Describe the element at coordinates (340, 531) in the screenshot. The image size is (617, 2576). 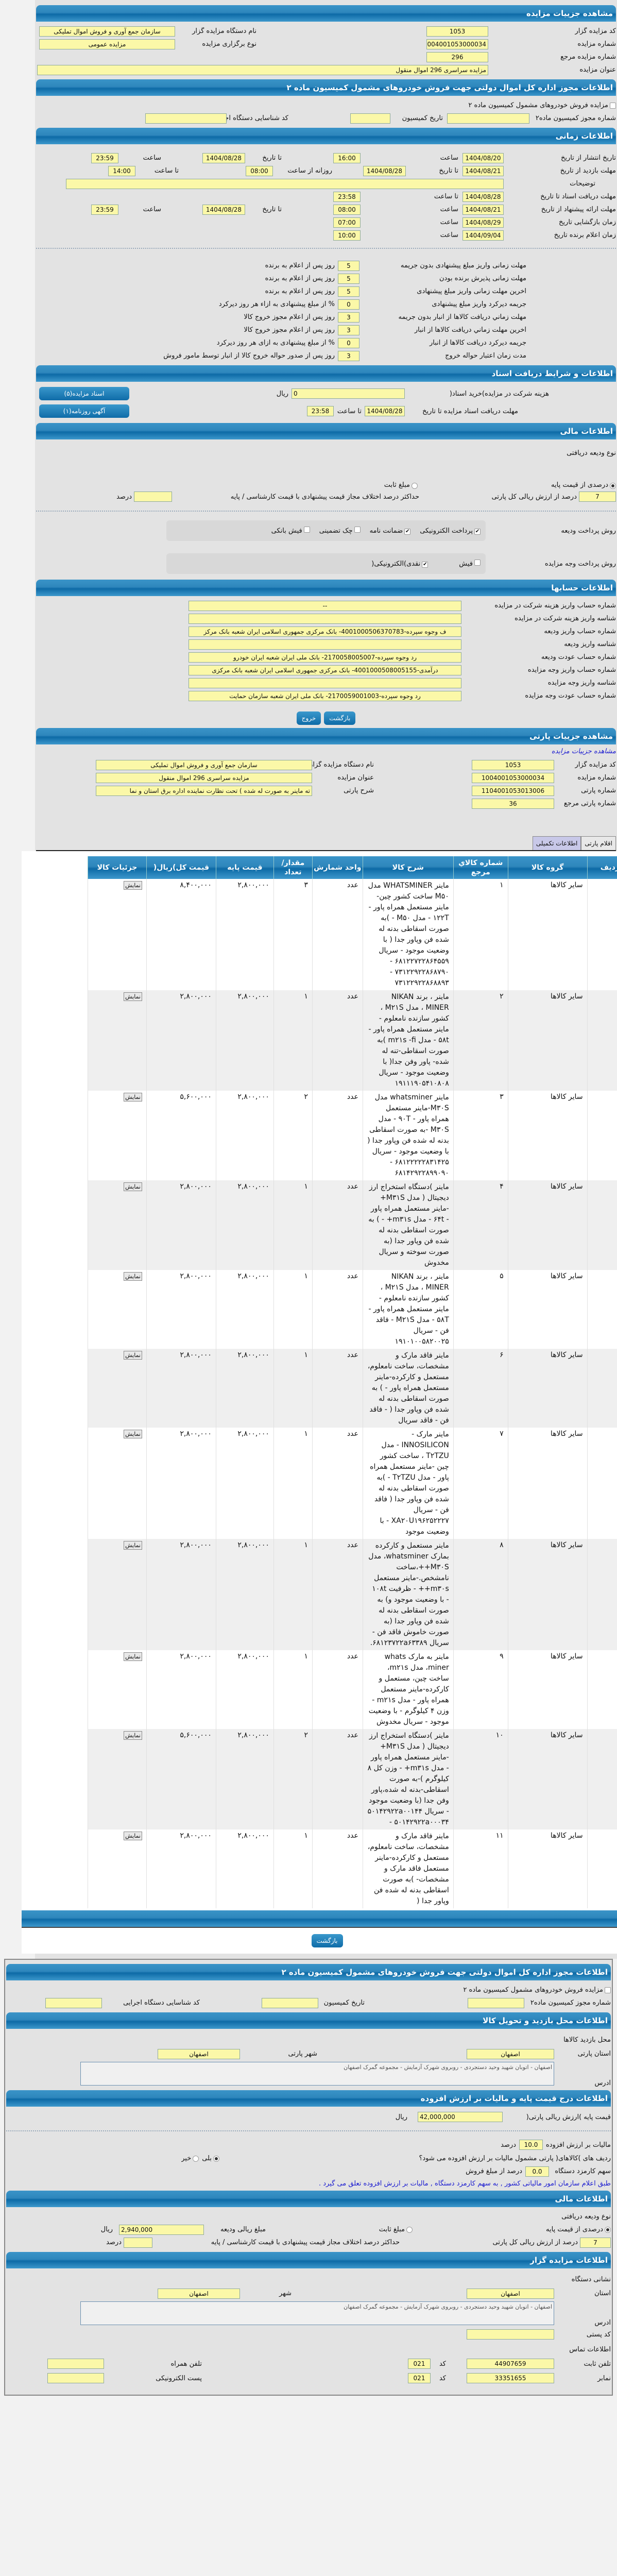
I see `payment-option: چک تضمینی` at that location.